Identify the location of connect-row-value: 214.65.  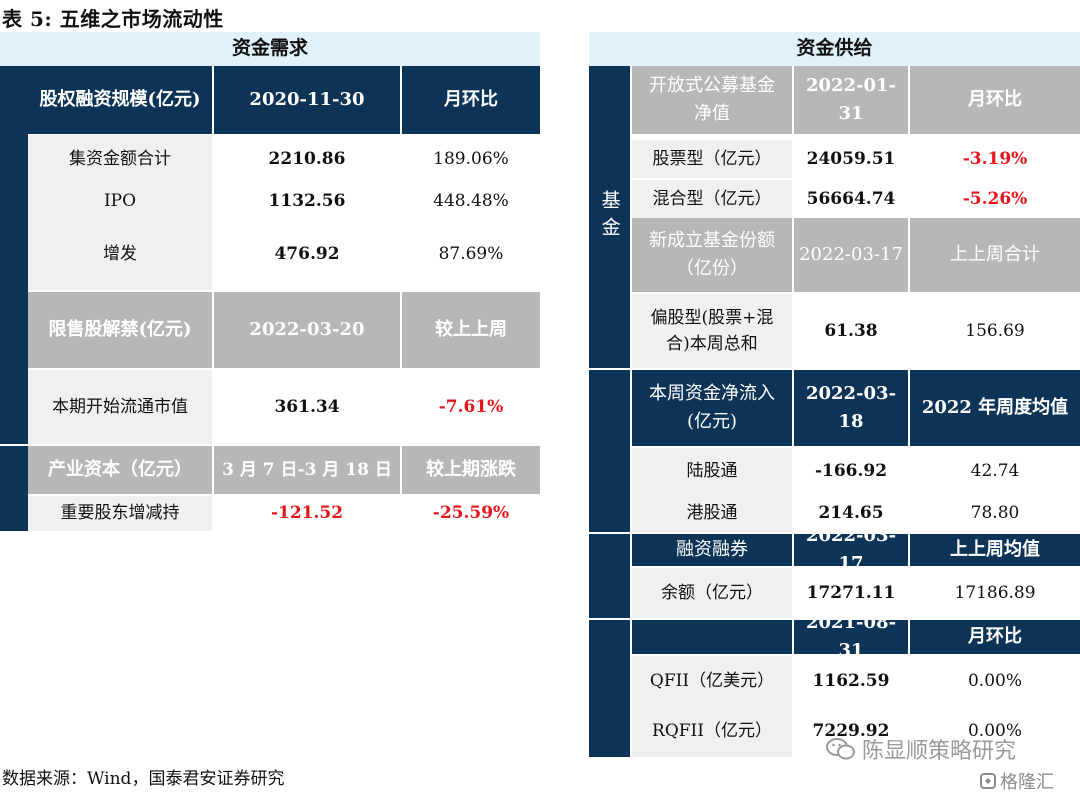
(851, 512).